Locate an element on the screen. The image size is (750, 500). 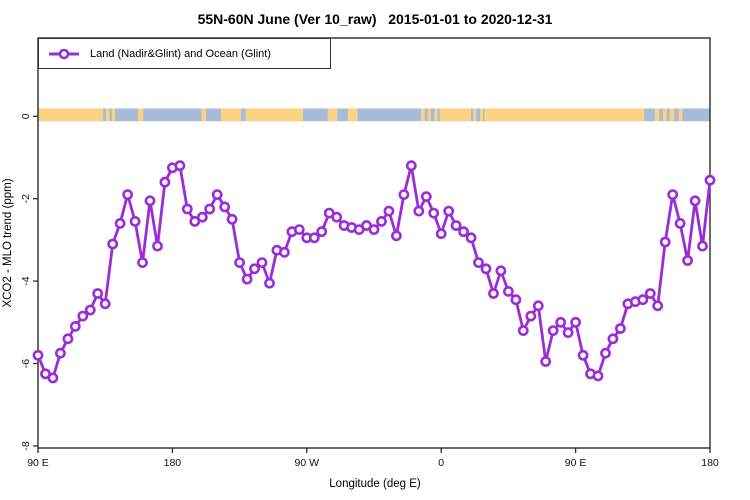
x-tick-label: 0 is located at coordinates (441, 463).